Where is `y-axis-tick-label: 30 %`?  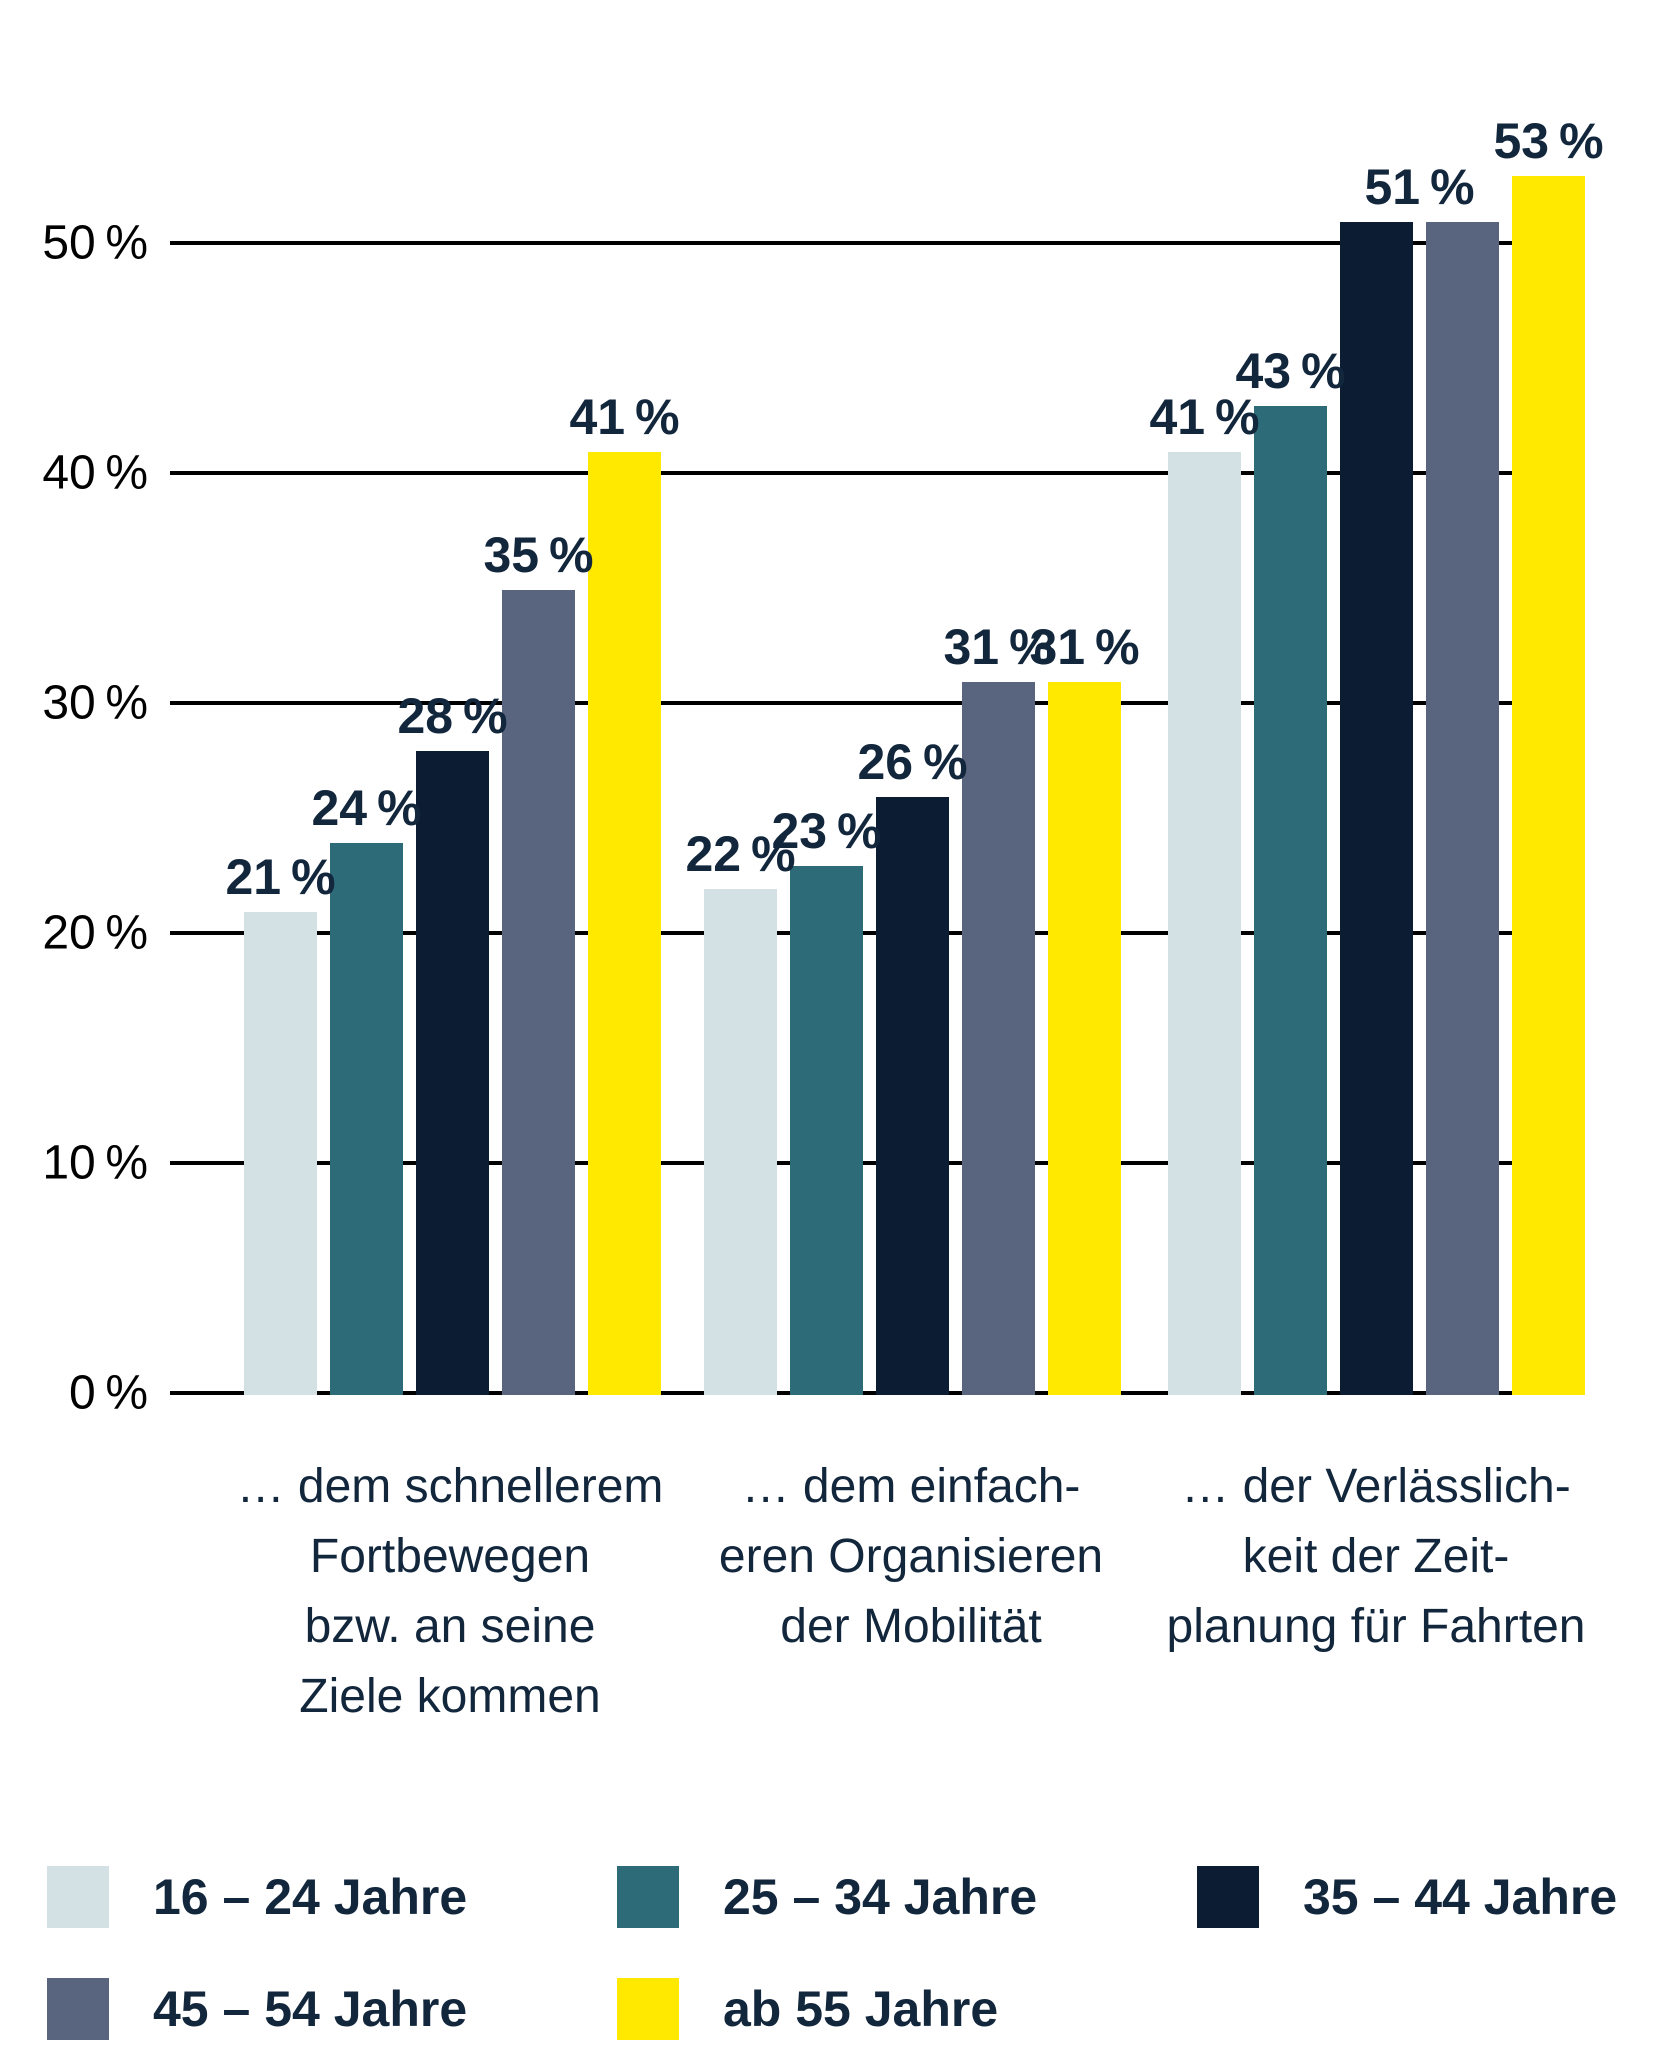
y-axis-tick-label: 30 % is located at coordinates (95, 703).